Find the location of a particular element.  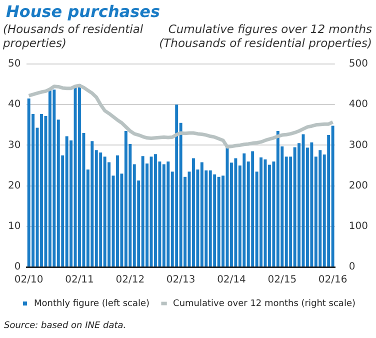

chart-title: House purchases is located at coordinates (83, 11).